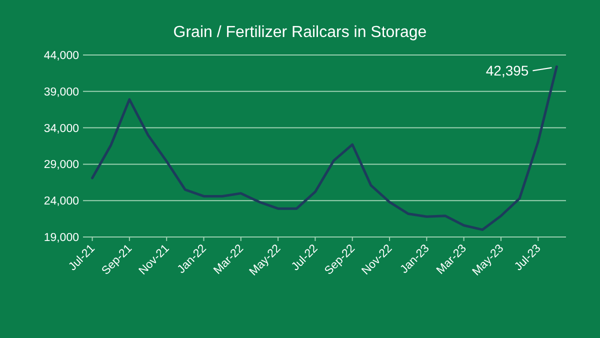  Describe the element at coordinates (61, 92) in the screenshot. I see `y-tick-label: 39,000` at that location.